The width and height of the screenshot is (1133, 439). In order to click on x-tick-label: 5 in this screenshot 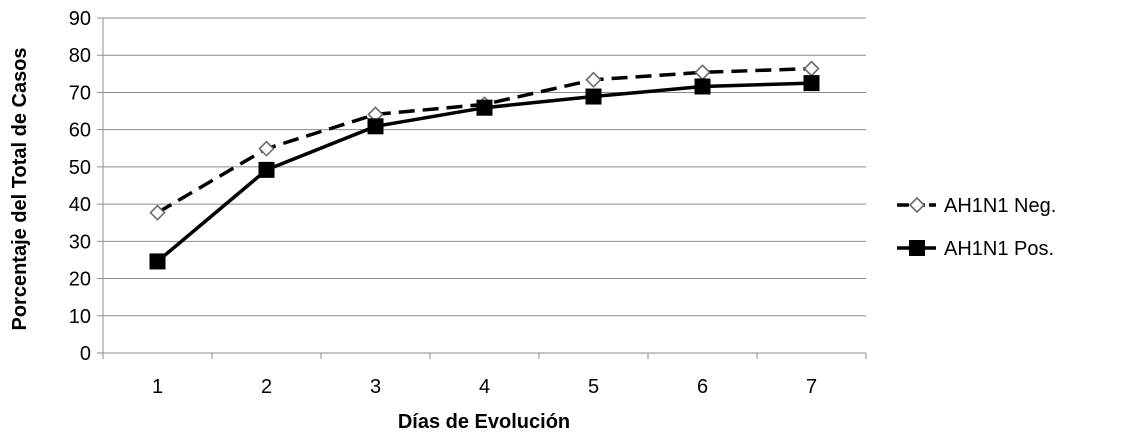, I will do `click(593, 387)`.